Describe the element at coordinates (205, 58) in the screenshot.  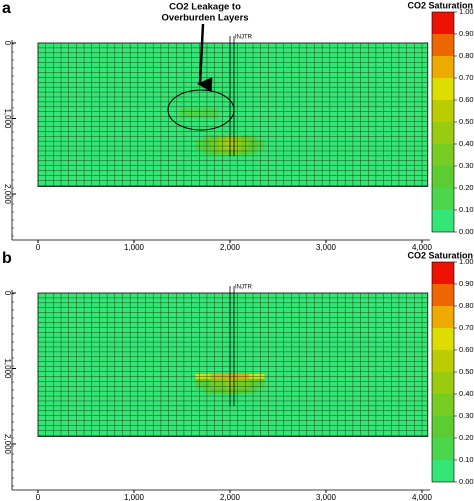
I see `annotation-arrow` at that location.